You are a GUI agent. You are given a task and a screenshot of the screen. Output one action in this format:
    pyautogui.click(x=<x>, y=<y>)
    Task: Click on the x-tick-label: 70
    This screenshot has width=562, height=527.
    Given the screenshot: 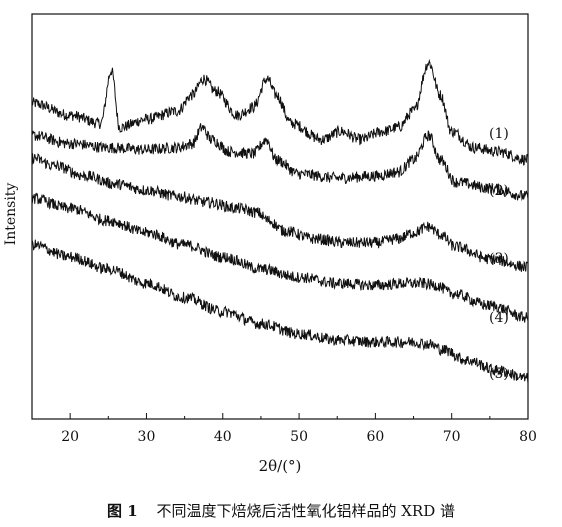 What is the action you would take?
    pyautogui.click(x=452, y=437)
    